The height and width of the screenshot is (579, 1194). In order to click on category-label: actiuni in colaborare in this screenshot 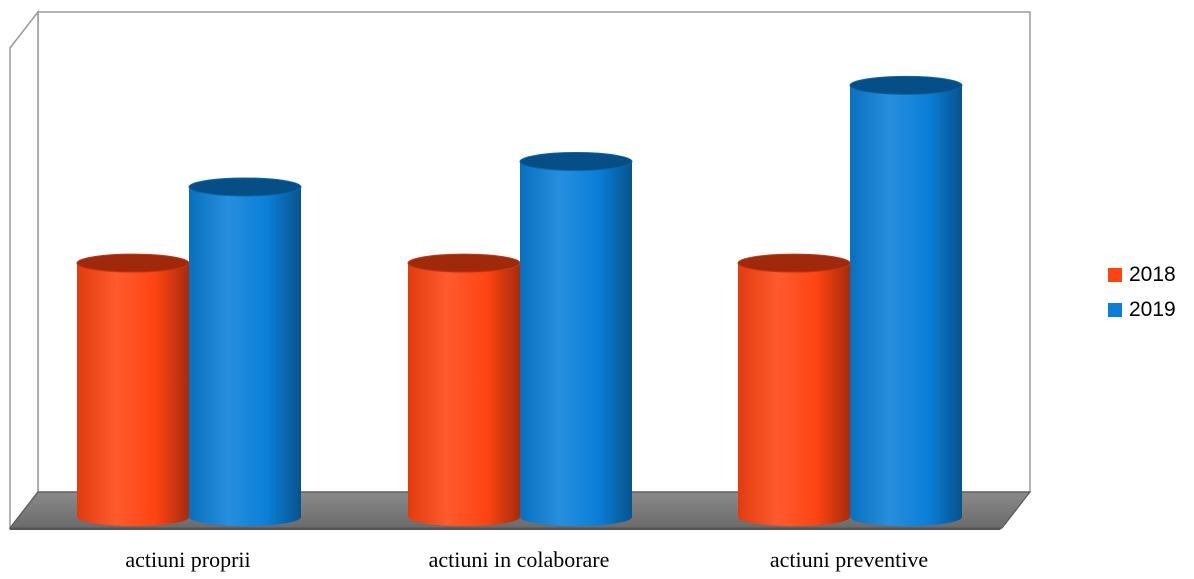, I will do `click(519, 559)`.